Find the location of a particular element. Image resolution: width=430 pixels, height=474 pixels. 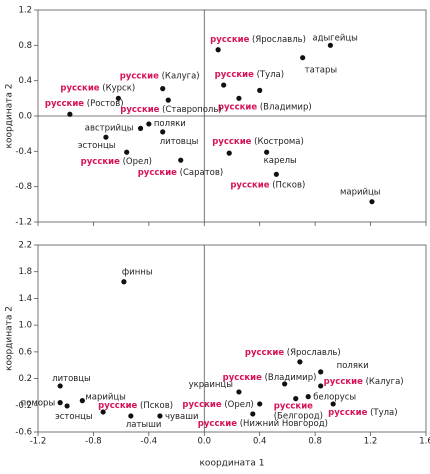

point-label: русские (Владимир) is located at coordinates (270, 377).